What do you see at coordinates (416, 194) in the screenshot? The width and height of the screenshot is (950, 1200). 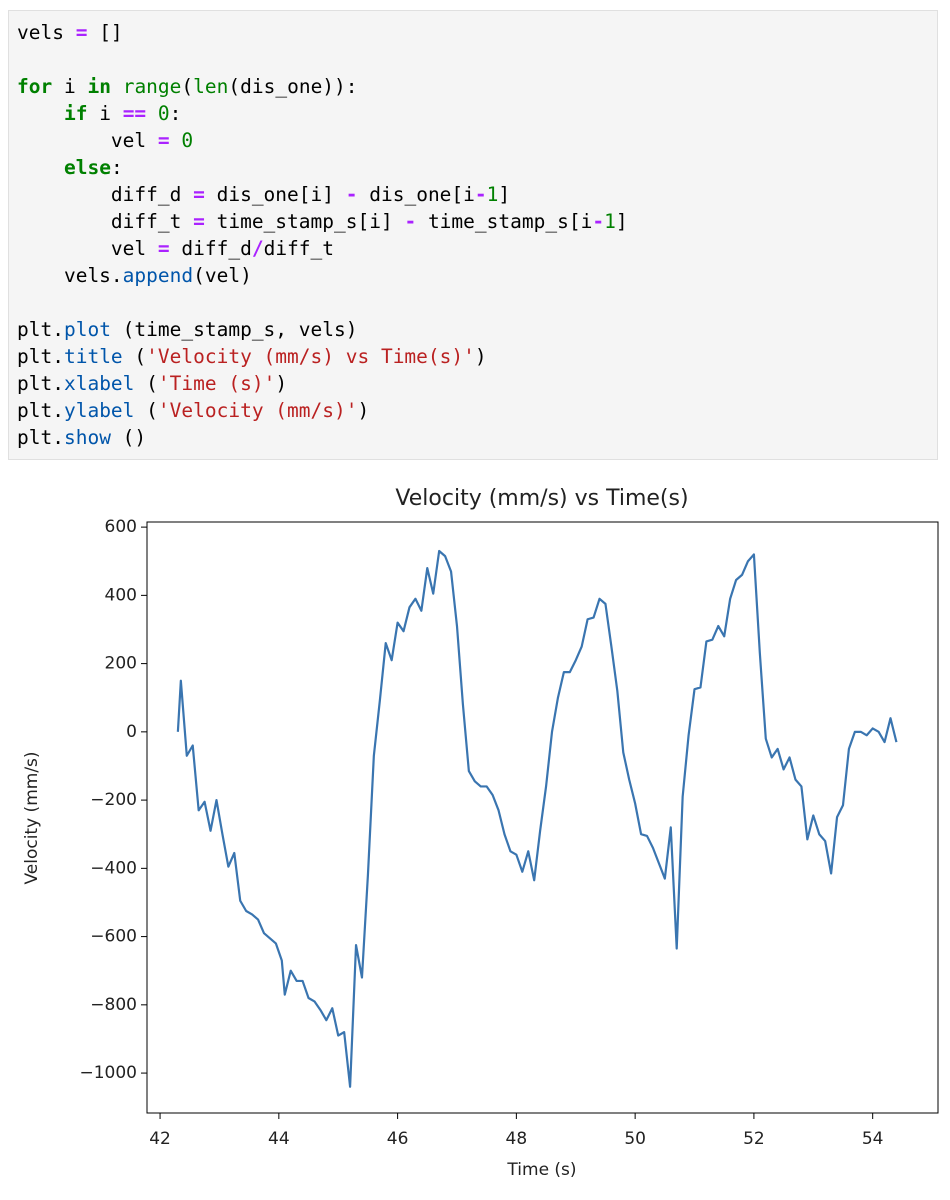 I see `code-token: dis_one[i` at bounding box center [416, 194].